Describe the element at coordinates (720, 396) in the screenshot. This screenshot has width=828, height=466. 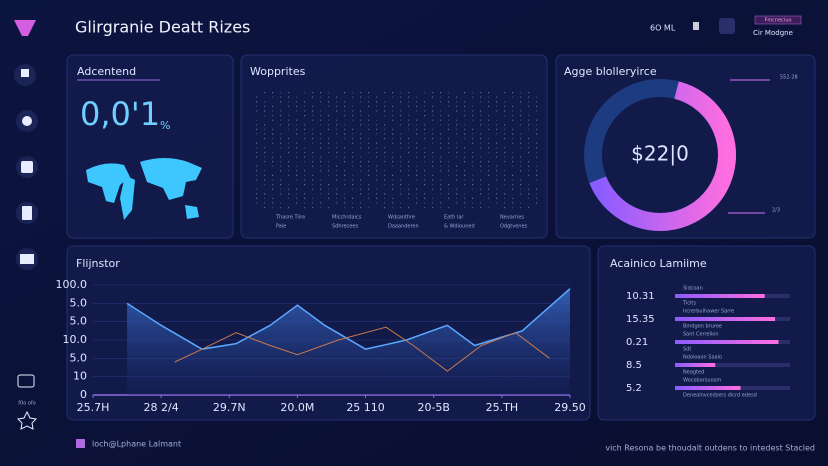
I see `row-sub: Denealnvcedsers dicrd edesd` at that location.